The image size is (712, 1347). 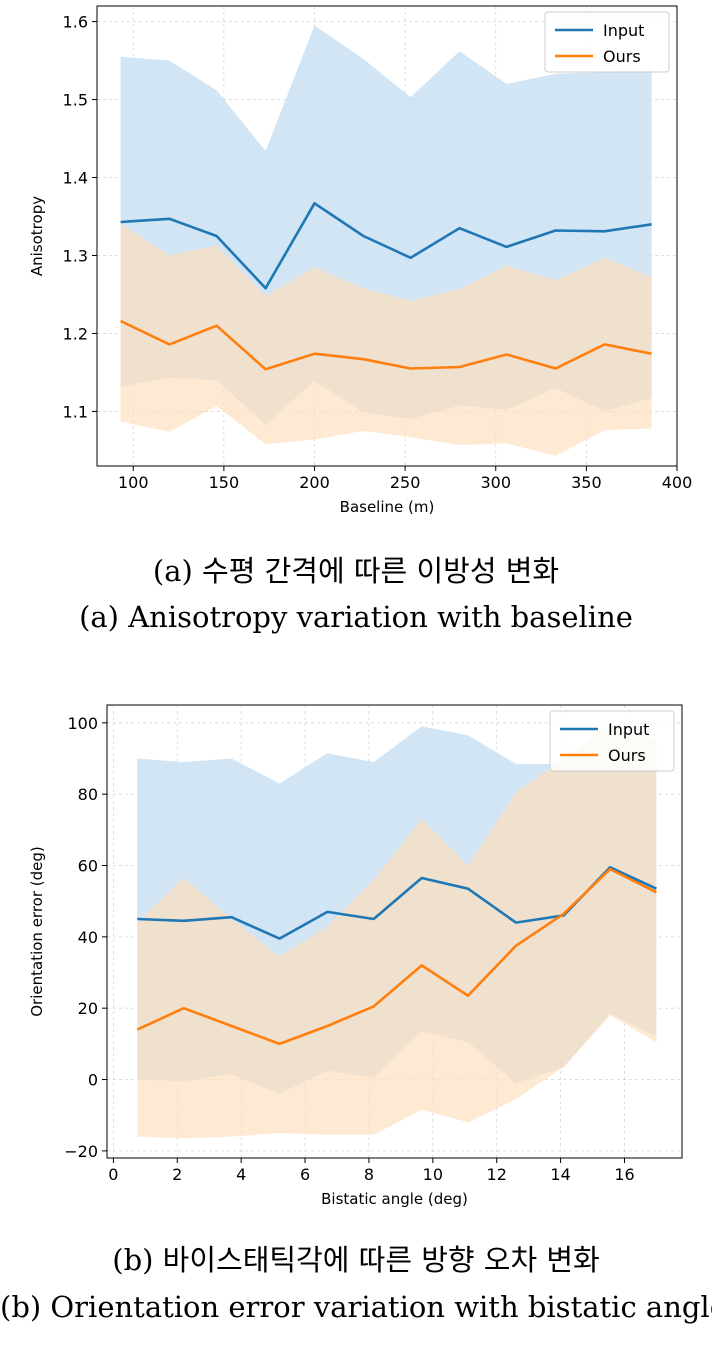 What do you see at coordinates (394, 1199) in the screenshot?
I see `x-axis-label: Bistatic angle (deg)` at bounding box center [394, 1199].